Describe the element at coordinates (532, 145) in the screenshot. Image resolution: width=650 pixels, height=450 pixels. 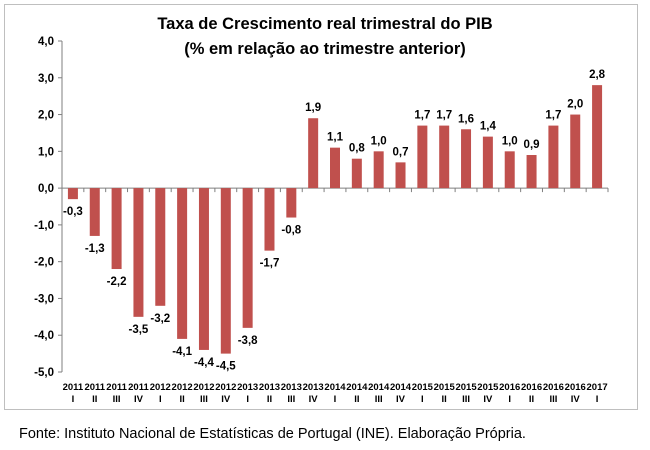
I see `data-label: 0,9` at that location.